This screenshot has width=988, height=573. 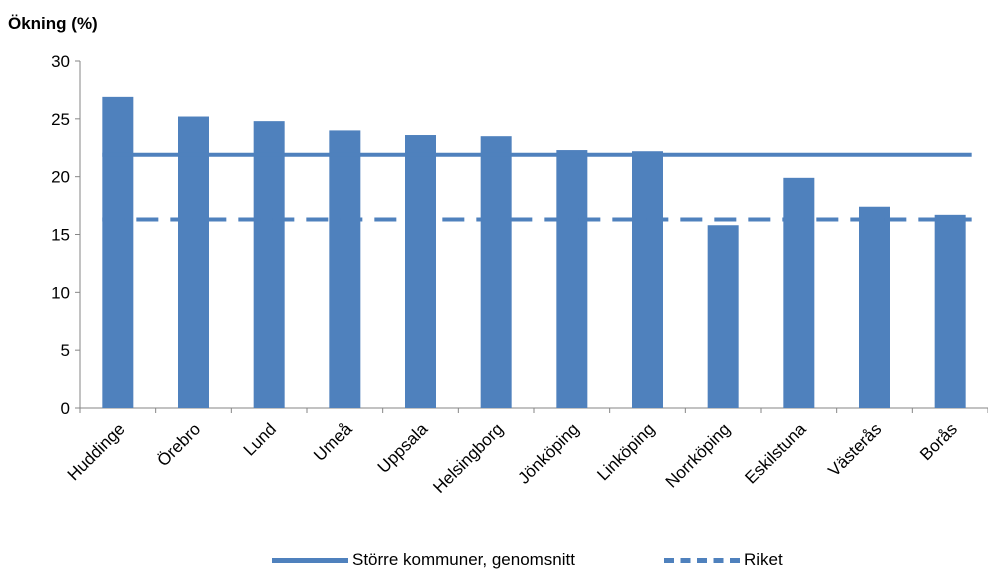 What do you see at coordinates (53, 23) in the screenshot?
I see `y-axis-title: Ökning (%)` at bounding box center [53, 23].